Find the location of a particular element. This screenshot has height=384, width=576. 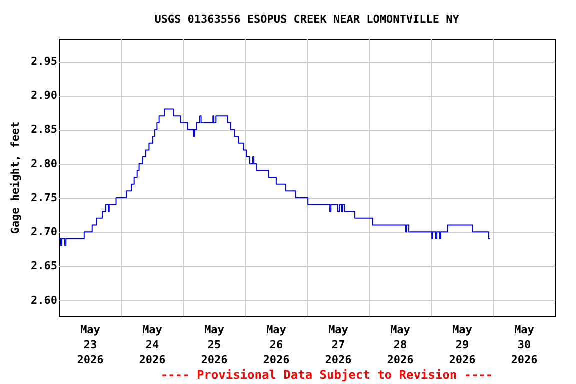

y-tick-label: 2.90 is located at coordinates (44, 95).